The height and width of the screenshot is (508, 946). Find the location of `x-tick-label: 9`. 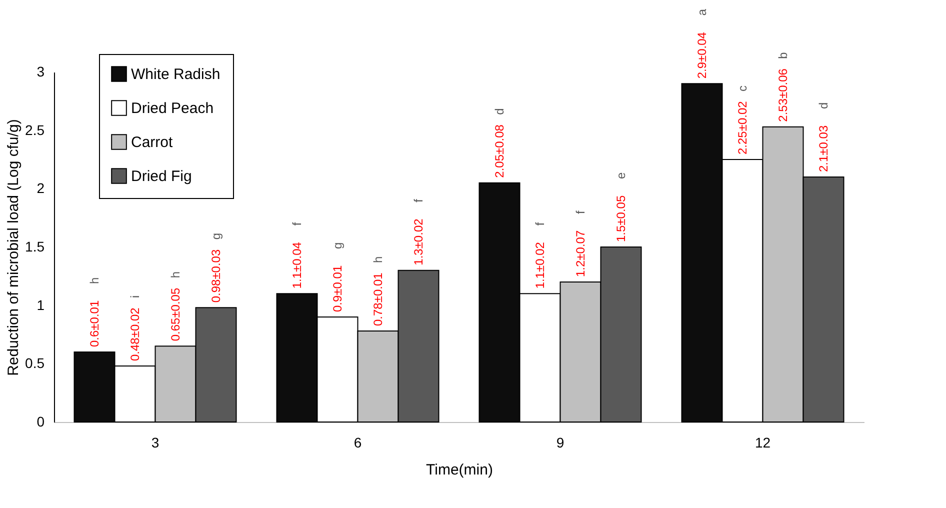

x-tick-label: 9 is located at coordinates (560, 442).